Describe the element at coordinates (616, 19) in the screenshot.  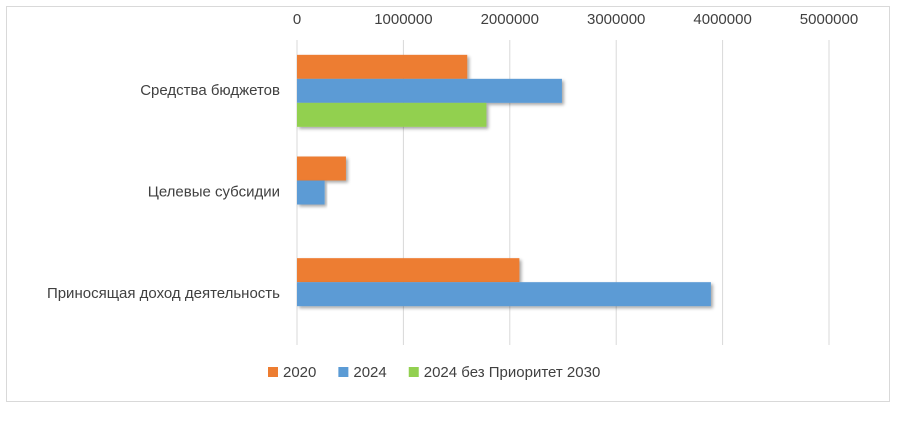
I see `x-tick-label: 3000000` at that location.